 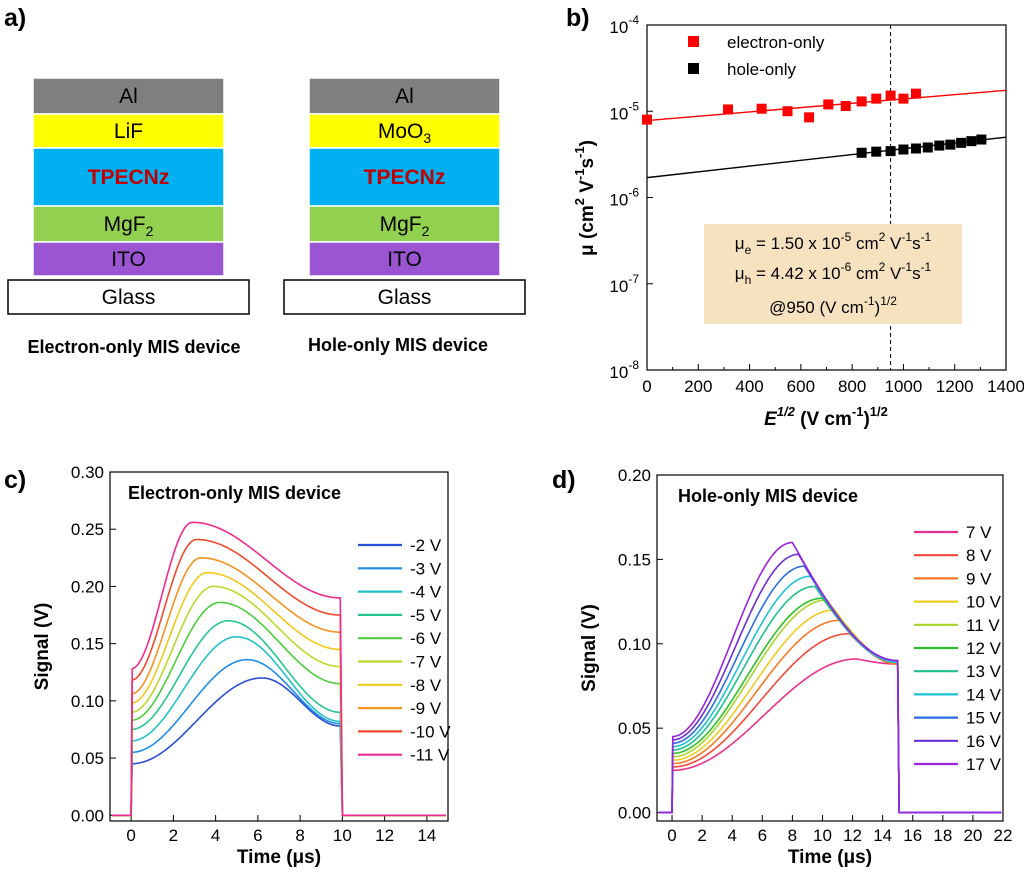 I want to click on hole-legend-label: 12 V, so click(x=984, y=648).